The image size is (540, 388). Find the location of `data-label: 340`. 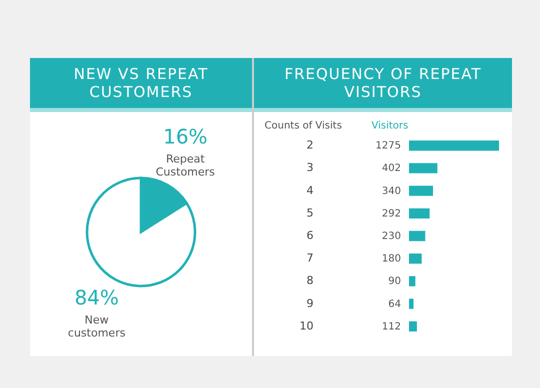

data-label: 340 is located at coordinates (391, 191).